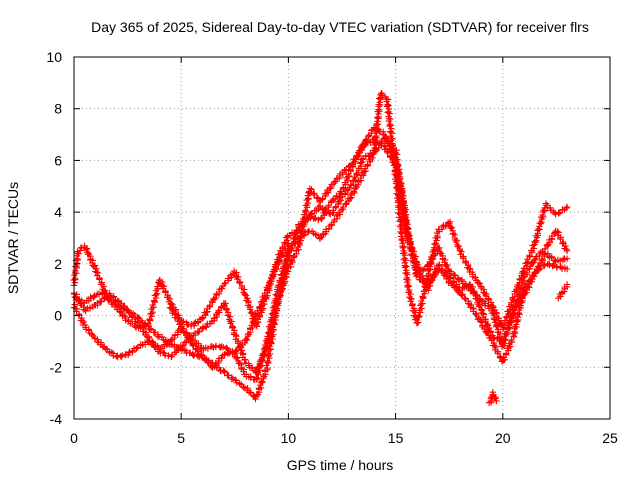  What do you see at coordinates (58, 109) in the screenshot?
I see `y-tick-label: 8` at bounding box center [58, 109].